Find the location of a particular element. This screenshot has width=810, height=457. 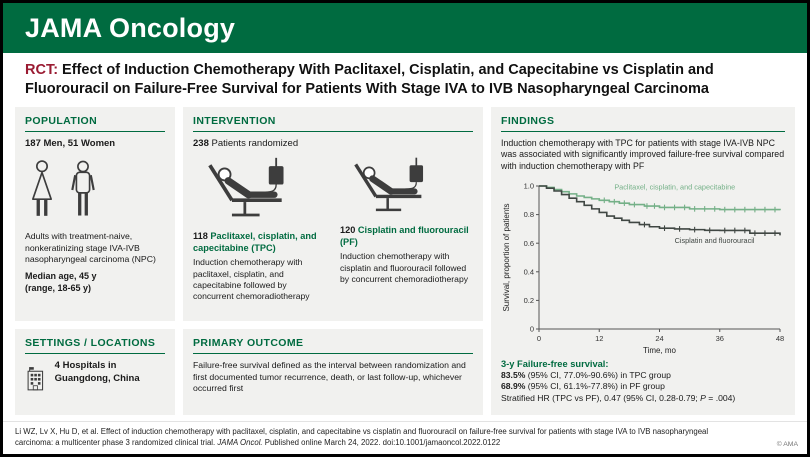

tpc-result: 83.5% (95% CI, 77.0%-90.6%) in TPC group is located at coordinates (643, 376).